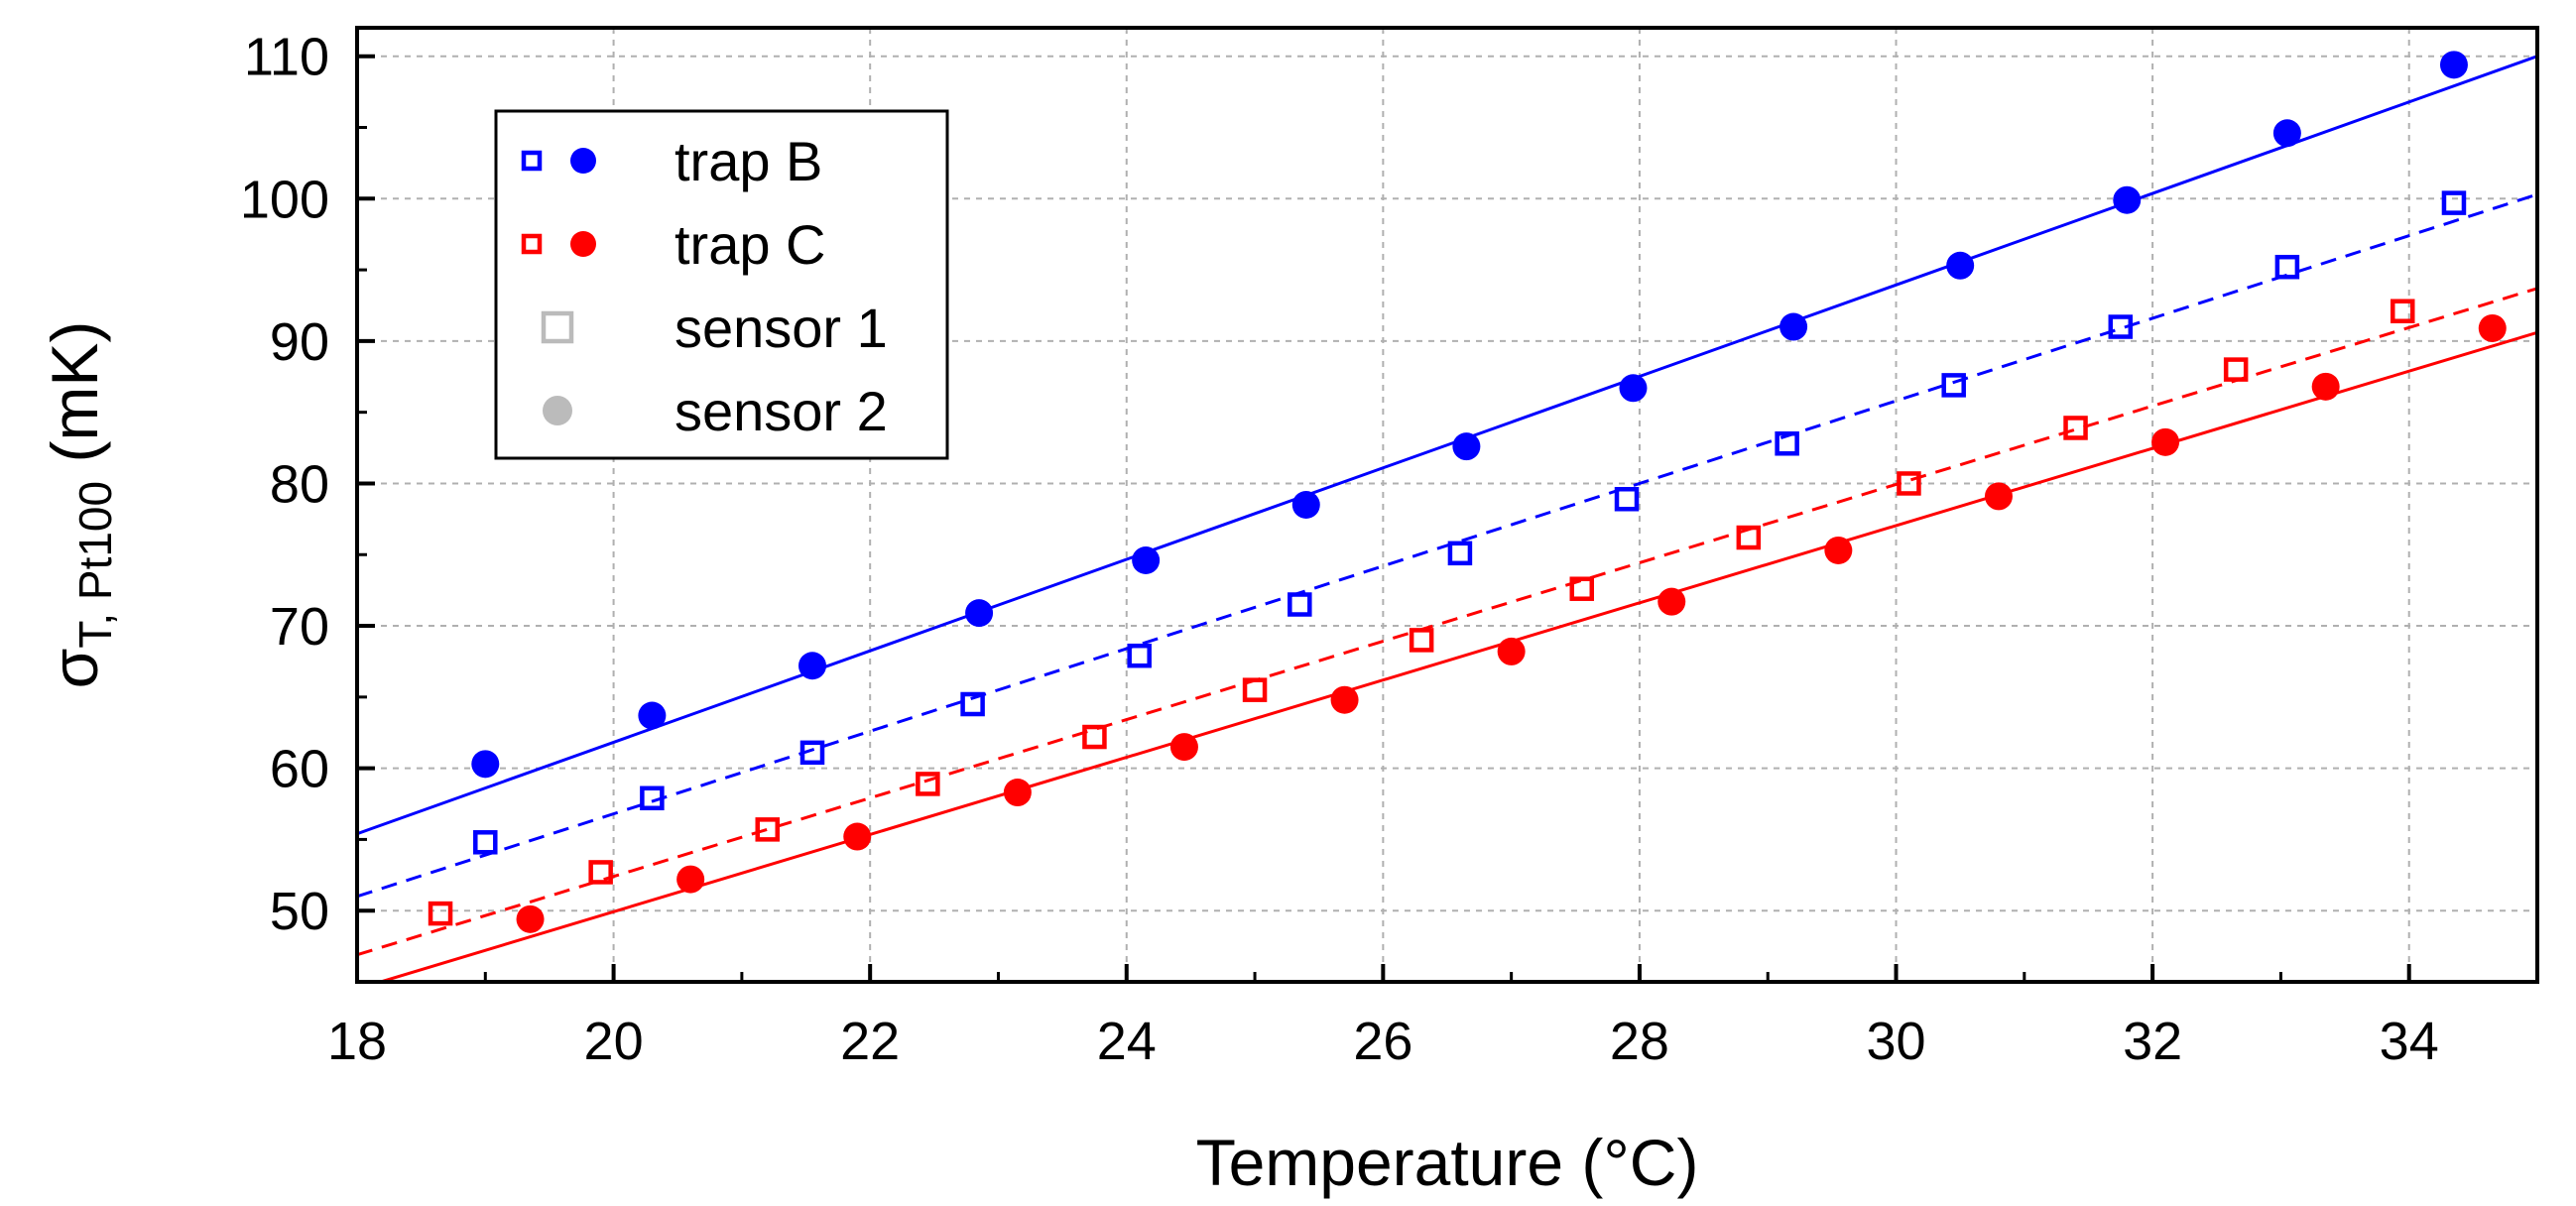  What do you see at coordinates (357, 1042) in the screenshot?
I see `x-tick-label: 18` at bounding box center [357, 1042].